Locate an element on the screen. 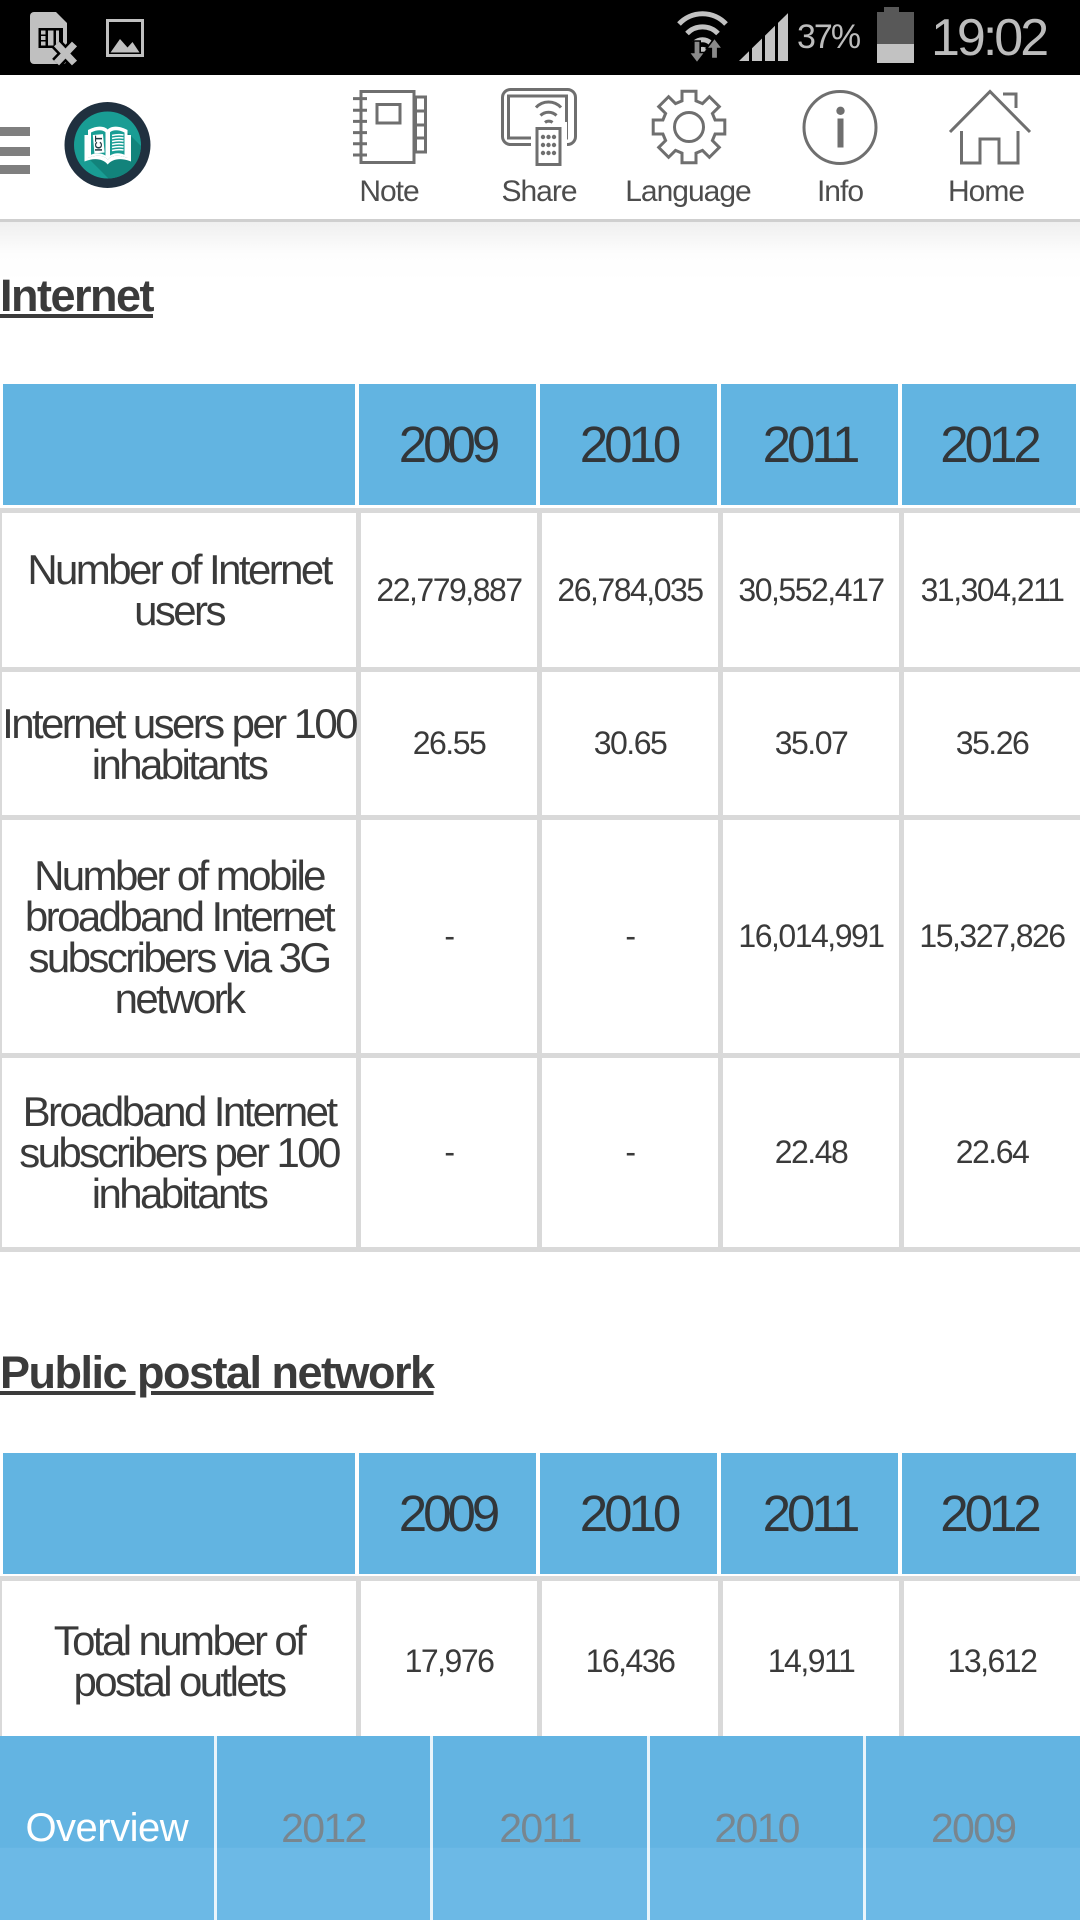 This screenshot has height=1920, width=1080. svg-text: ICT is located at coordinates (99, 143).